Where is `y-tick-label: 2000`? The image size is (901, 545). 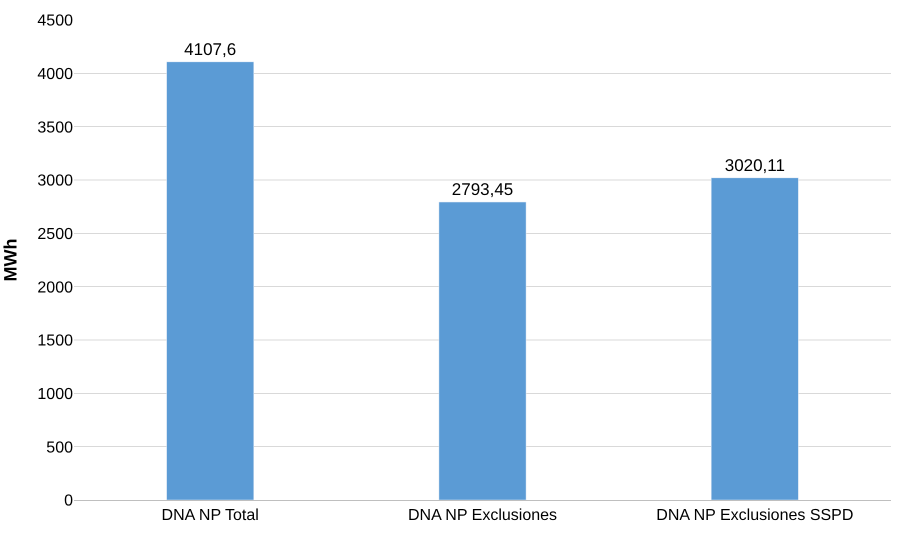
y-tick-label: 2000 is located at coordinates (55, 287).